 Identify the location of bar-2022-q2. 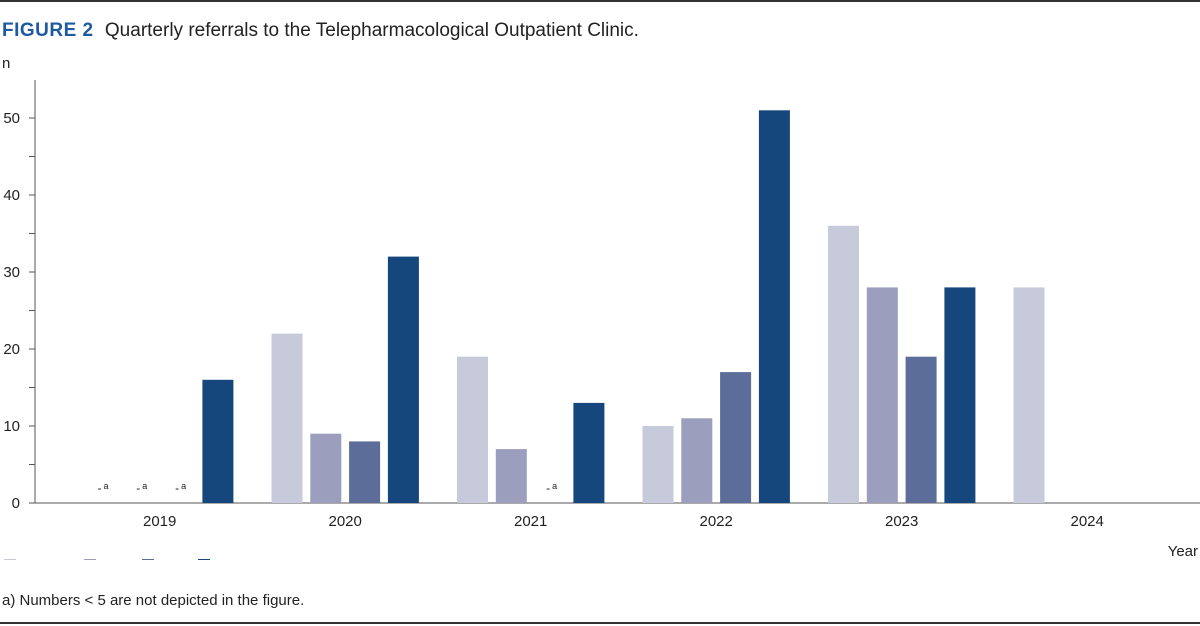
(697, 460).